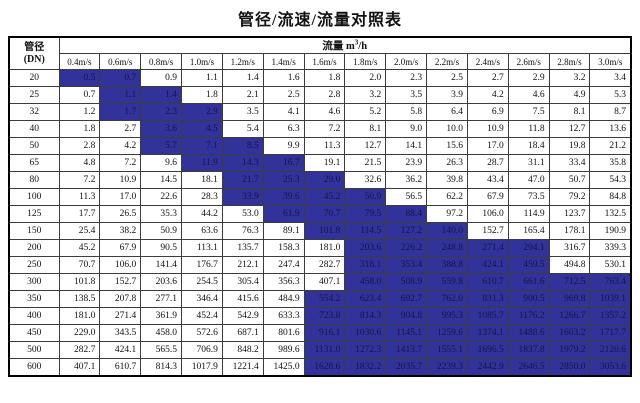 The image size is (640, 403). Describe the element at coordinates (324, 367) in the screenshot. I see `flow-cell-highlighted: 1628.6` at that location.